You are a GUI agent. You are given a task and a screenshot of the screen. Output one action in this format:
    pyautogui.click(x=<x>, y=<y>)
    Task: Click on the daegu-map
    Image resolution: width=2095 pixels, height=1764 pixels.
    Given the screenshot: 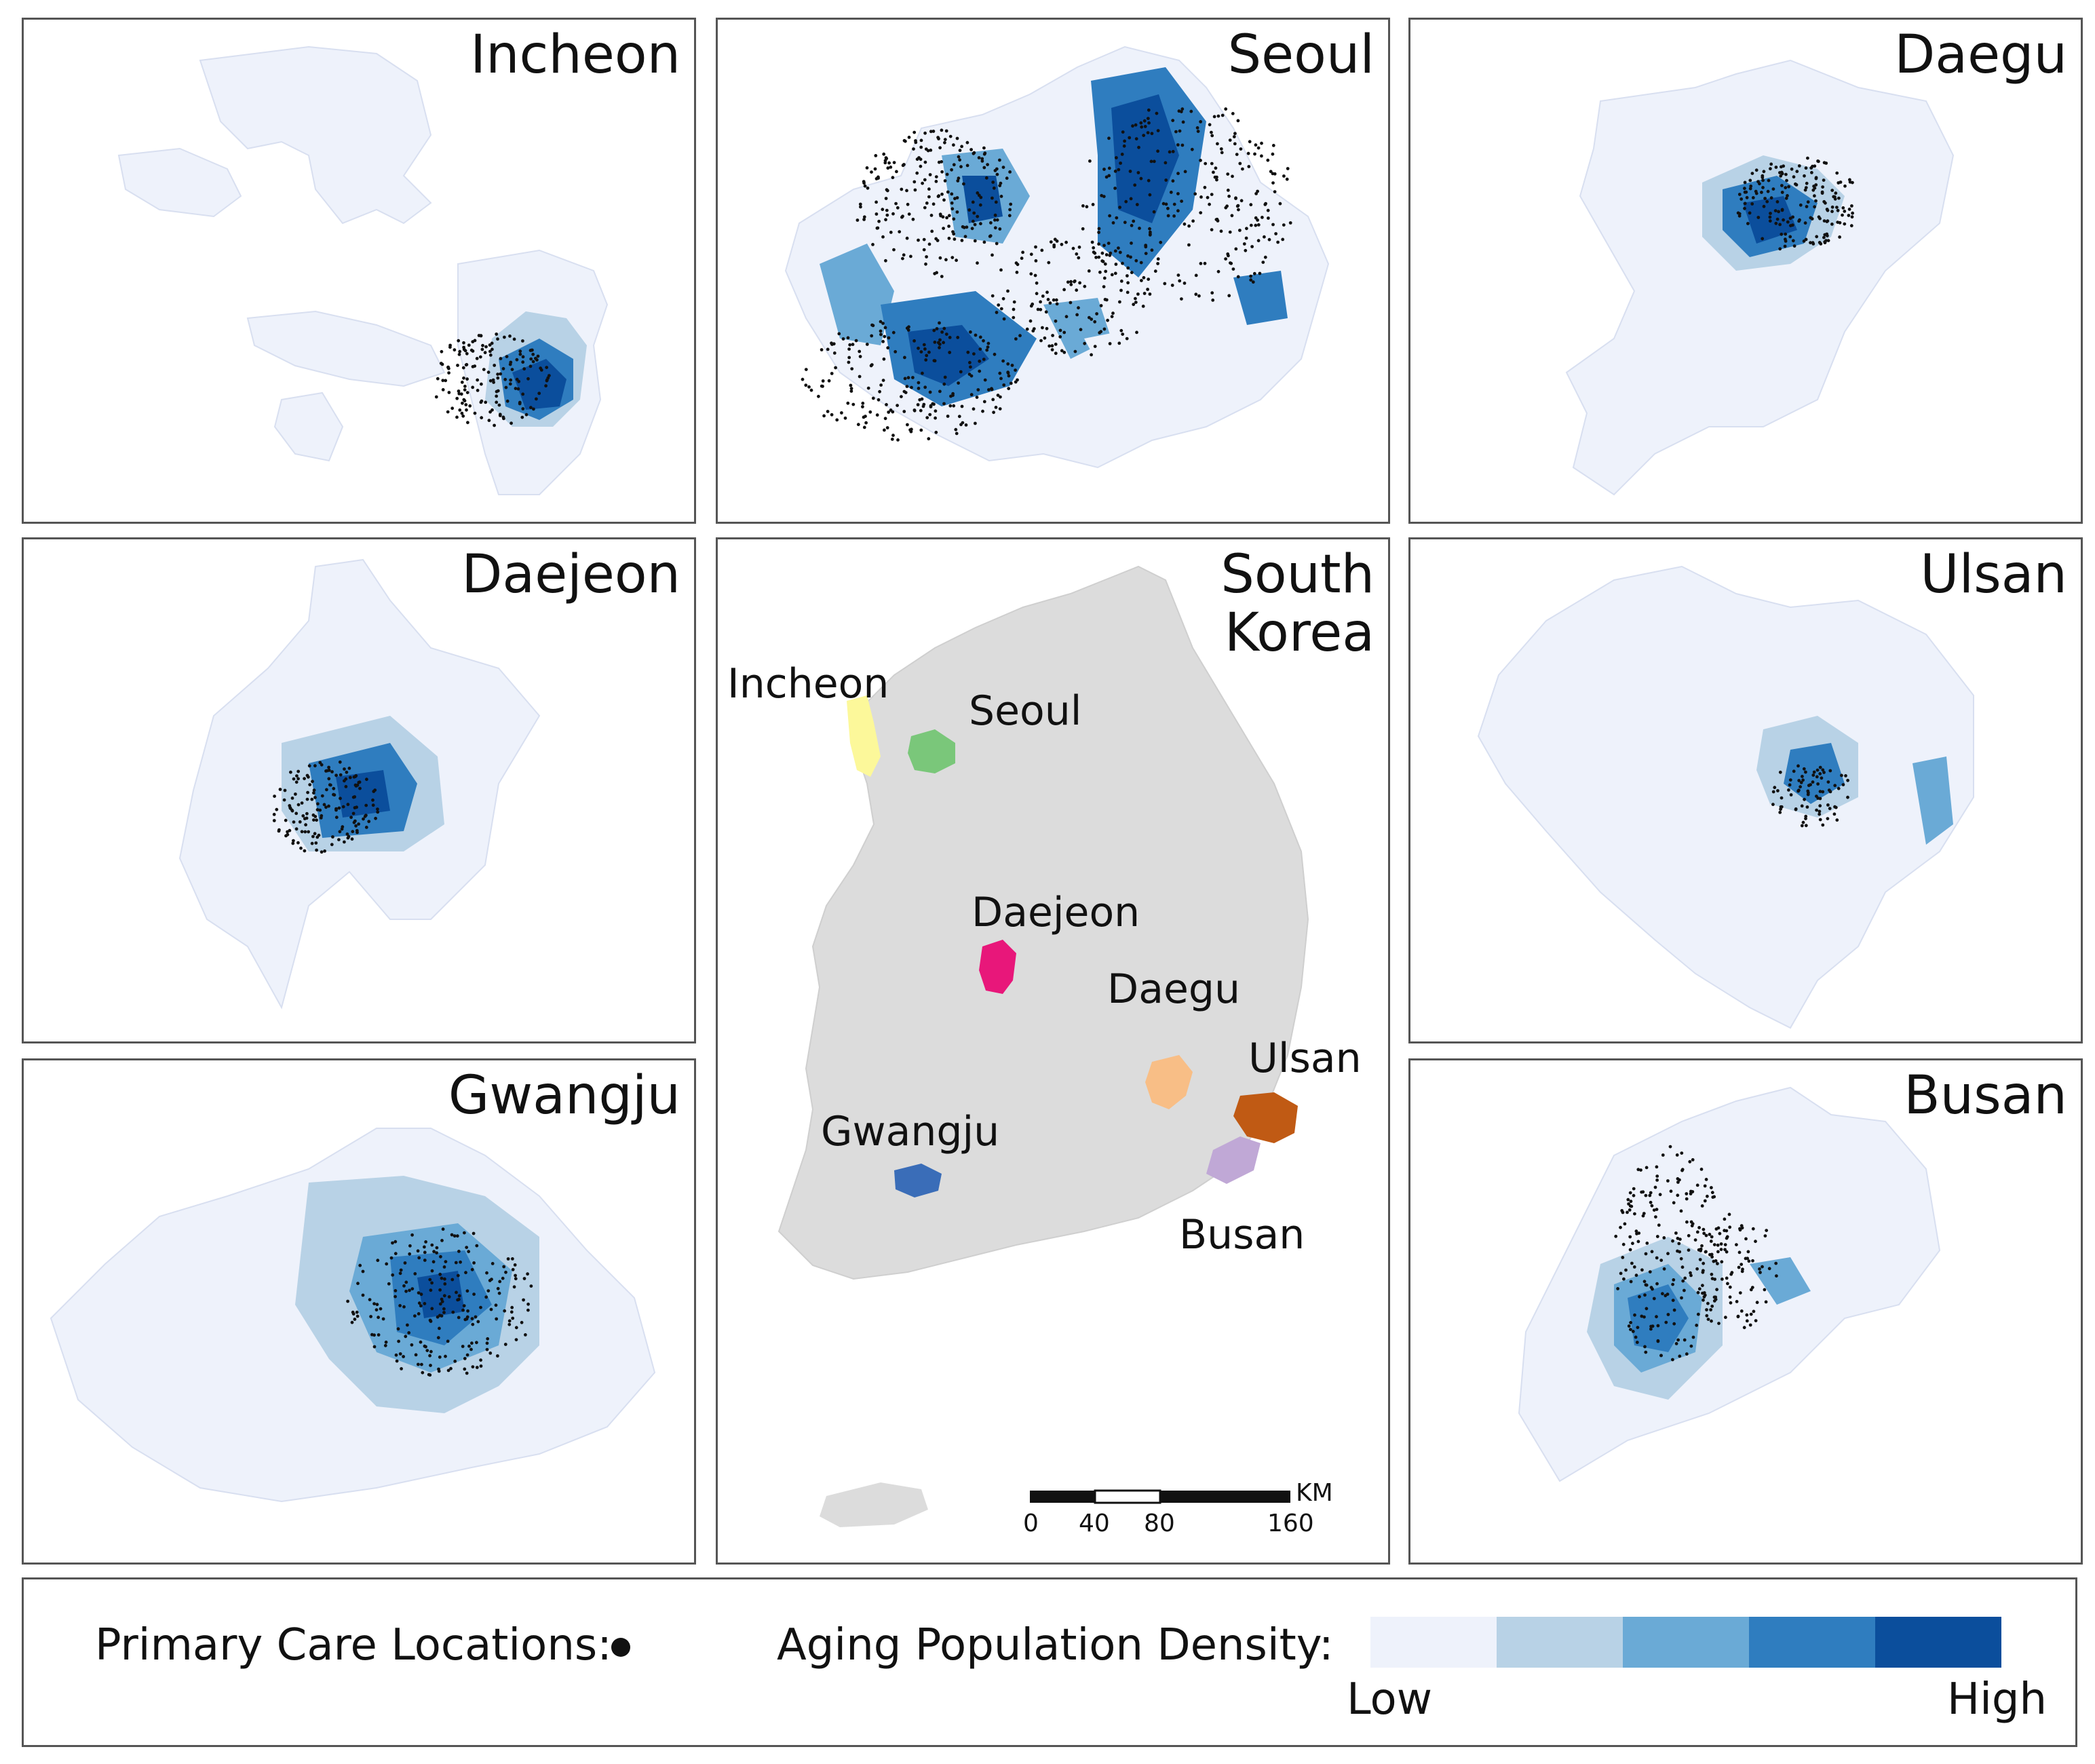 What is the action you would take?
    pyautogui.click(x=1760, y=277)
    